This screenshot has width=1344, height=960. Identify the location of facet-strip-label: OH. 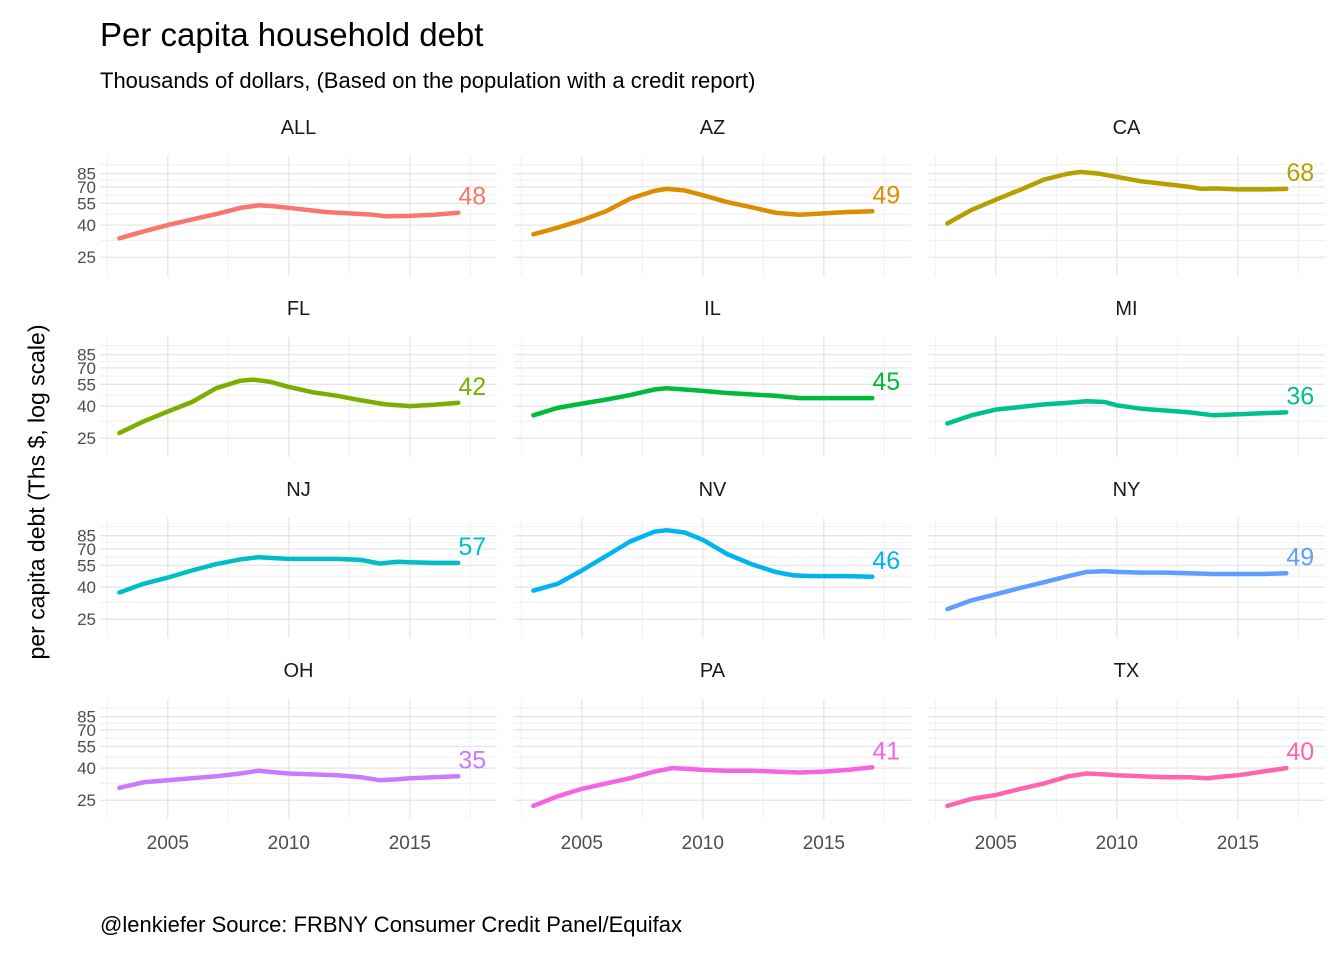
(299, 671).